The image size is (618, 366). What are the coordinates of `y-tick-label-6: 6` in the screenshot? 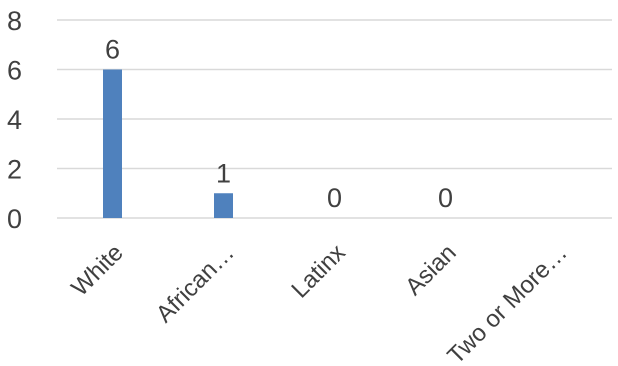 It's located at (14, 71).